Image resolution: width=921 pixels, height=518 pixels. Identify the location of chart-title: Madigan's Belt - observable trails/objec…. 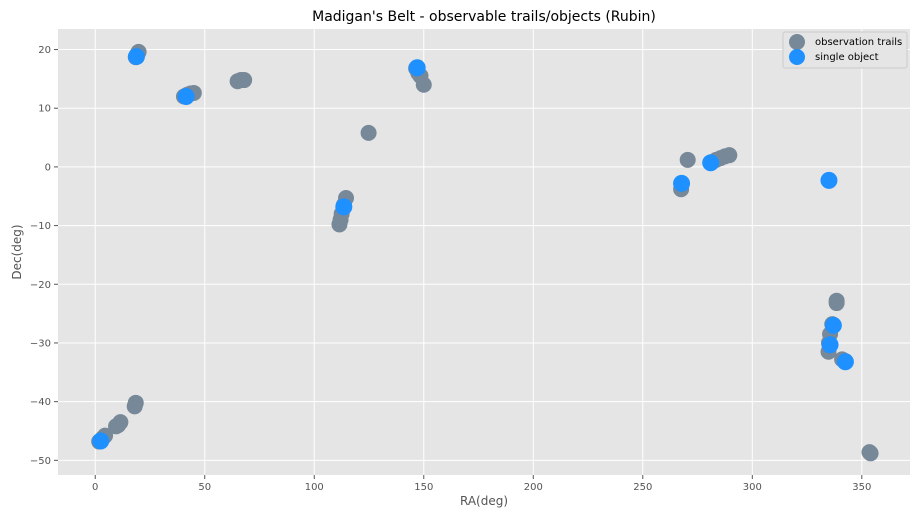
(484, 17).